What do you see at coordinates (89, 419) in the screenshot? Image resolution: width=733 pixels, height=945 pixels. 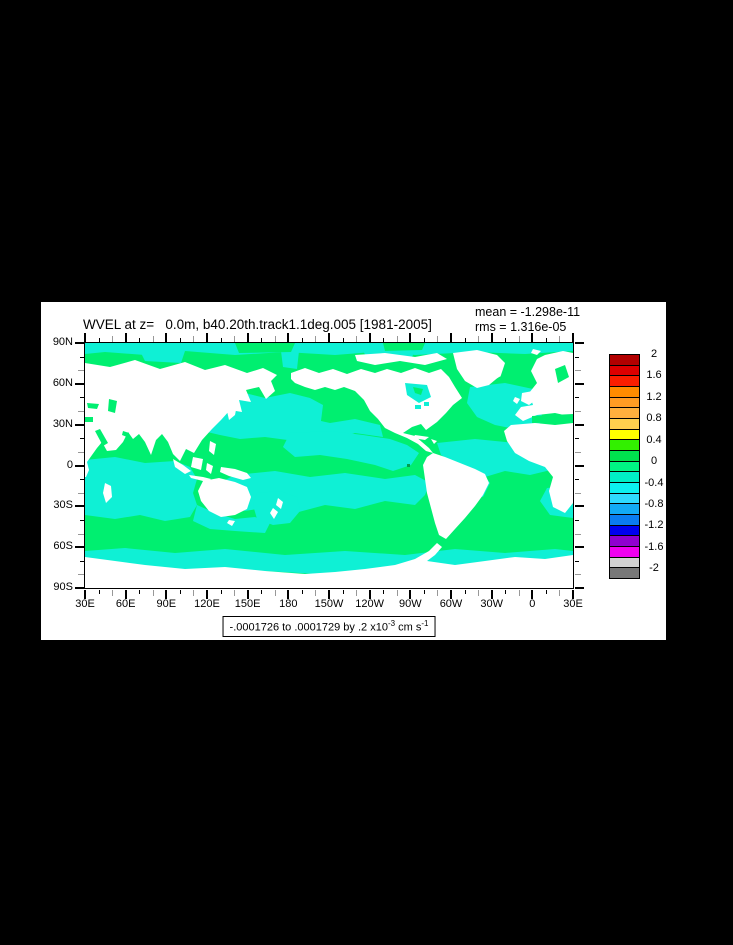 I see `sea-mediterranean-left` at bounding box center [89, 419].